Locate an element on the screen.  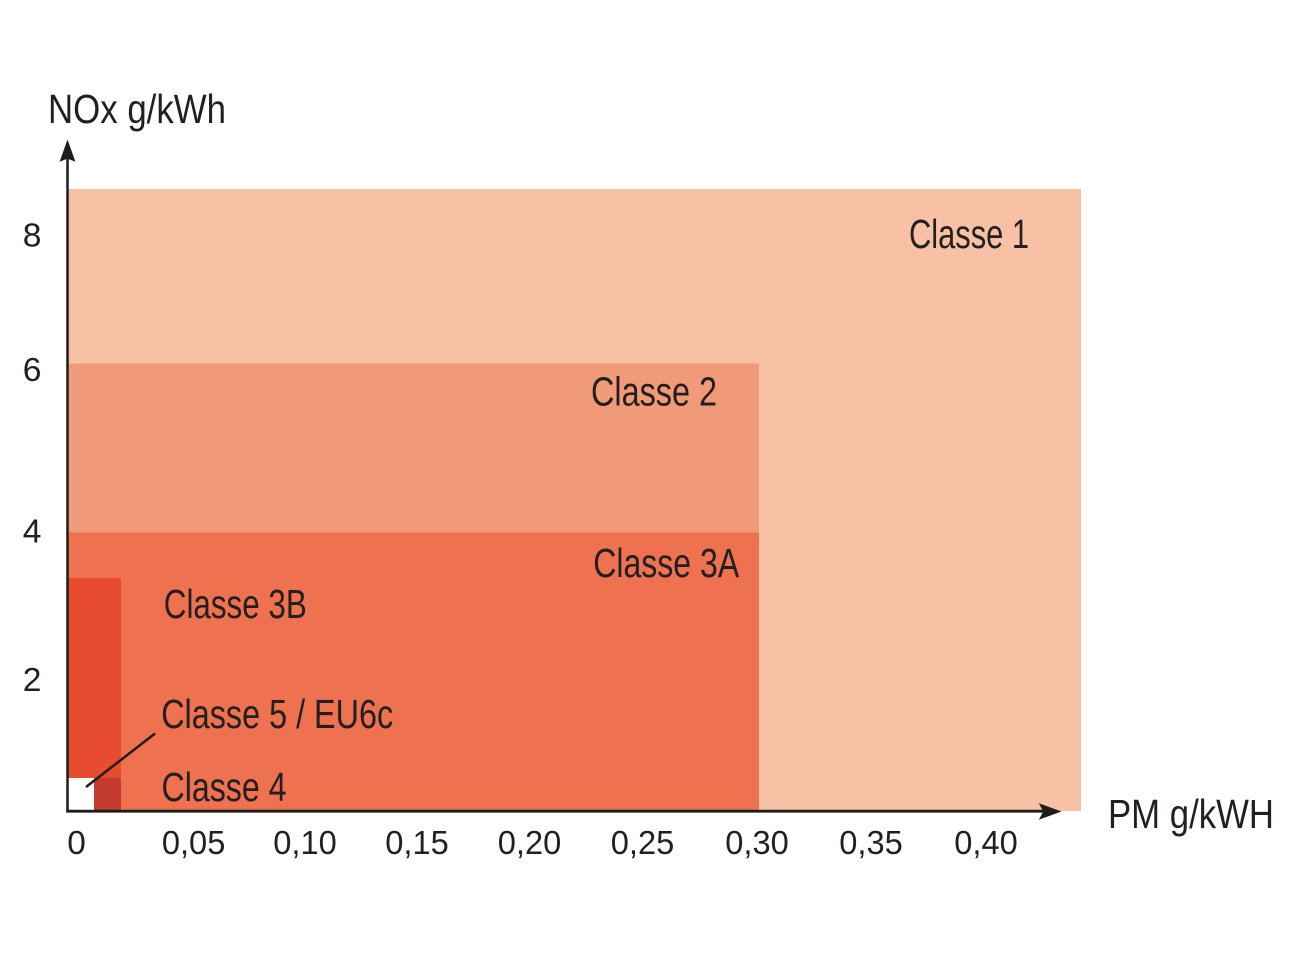
svg-text: 0,10 is located at coordinates (305, 843).